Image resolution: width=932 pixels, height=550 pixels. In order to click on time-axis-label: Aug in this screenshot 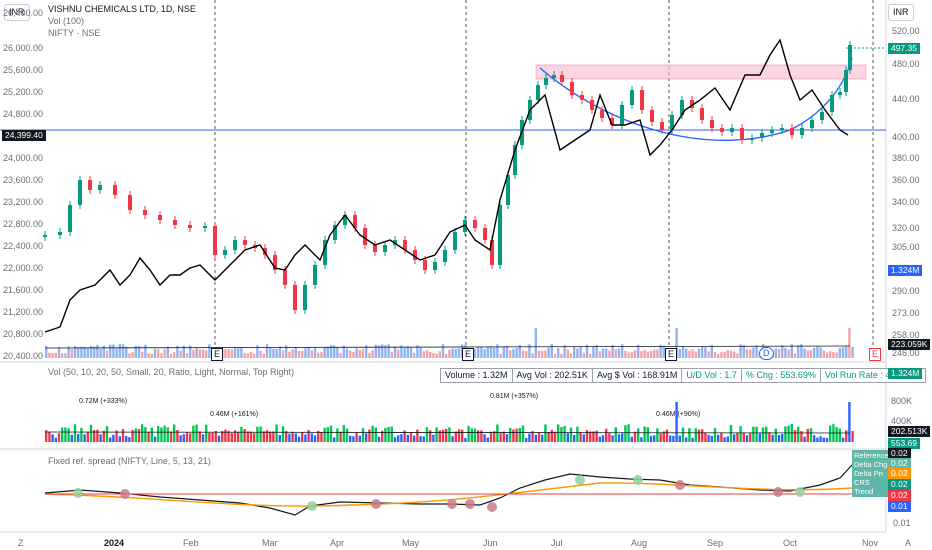, I will do `click(639, 543)`.